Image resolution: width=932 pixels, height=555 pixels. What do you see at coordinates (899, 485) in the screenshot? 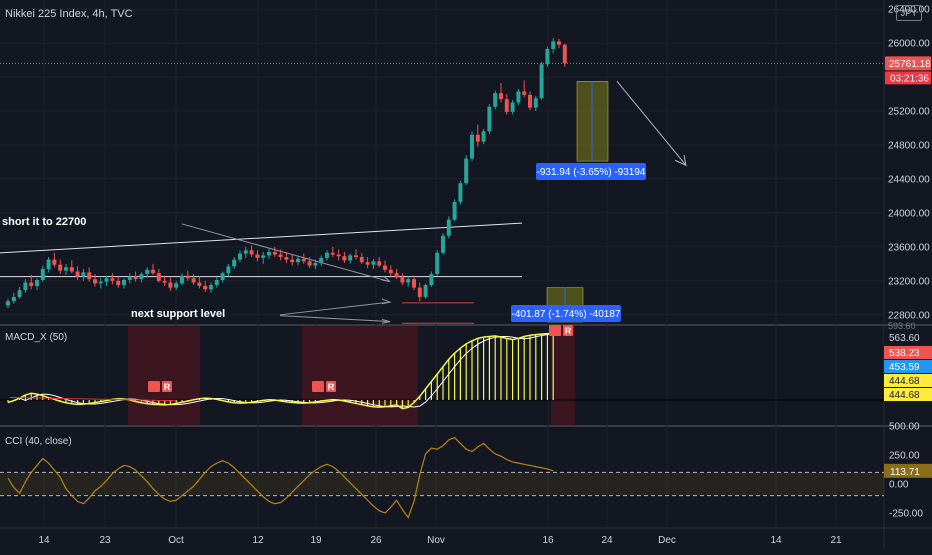
I see `cci-tick-label: 0.00` at bounding box center [899, 485].